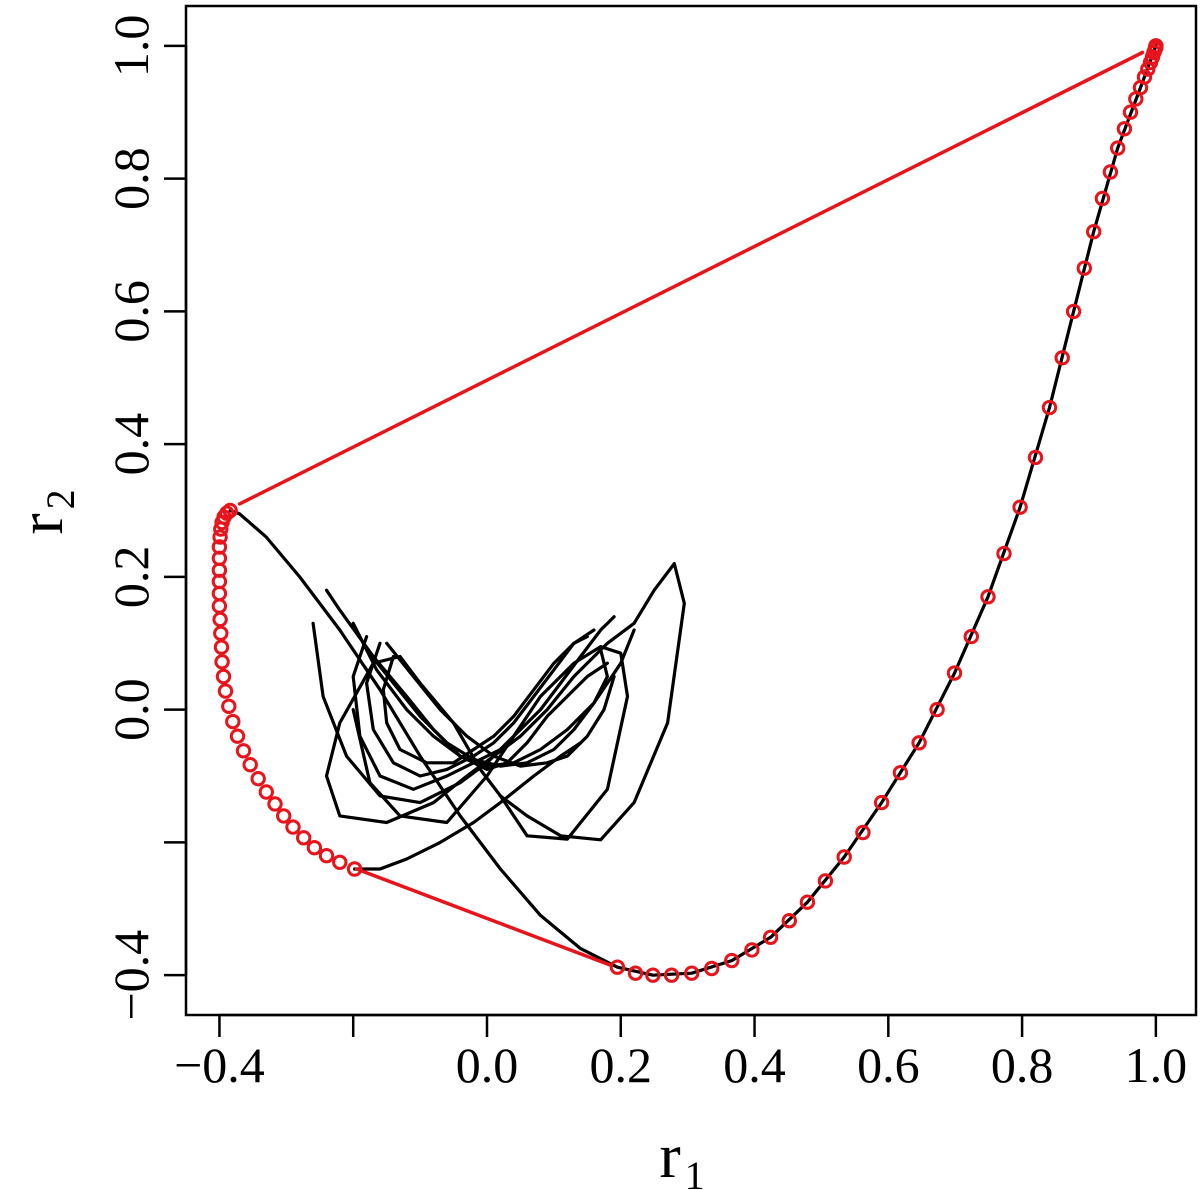  What do you see at coordinates (219, 1065) in the screenshot?
I see `x-tick-label: −0.4` at bounding box center [219, 1065].